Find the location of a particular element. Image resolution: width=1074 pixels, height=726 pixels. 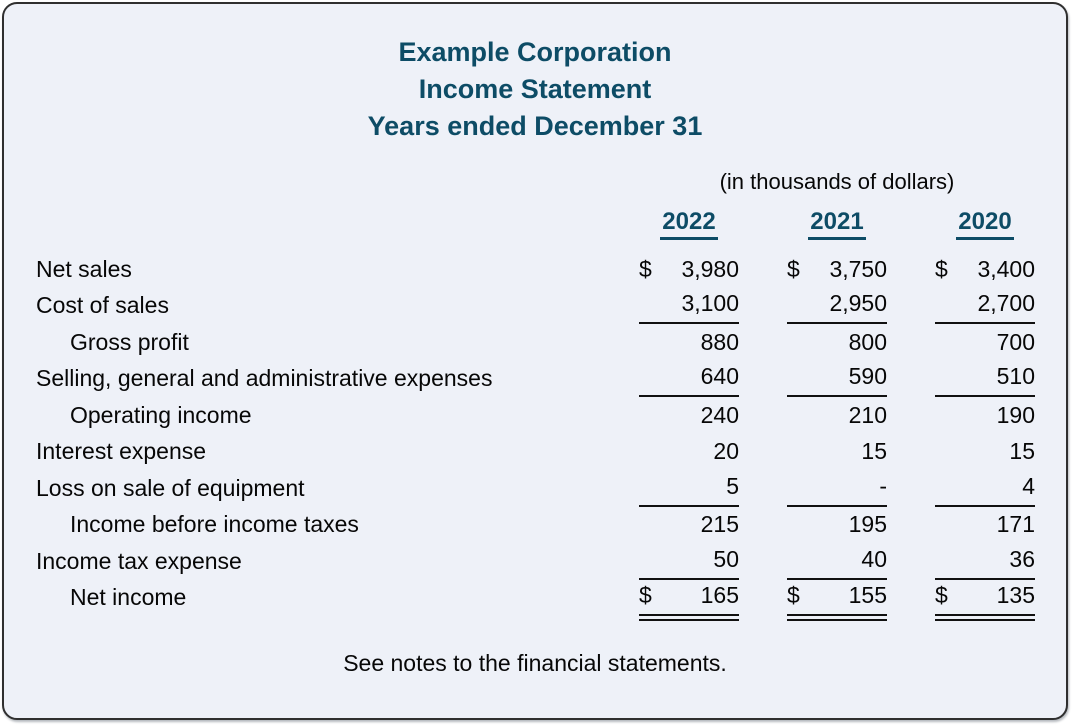

cell-2022: $165 is located at coordinates (689, 601).